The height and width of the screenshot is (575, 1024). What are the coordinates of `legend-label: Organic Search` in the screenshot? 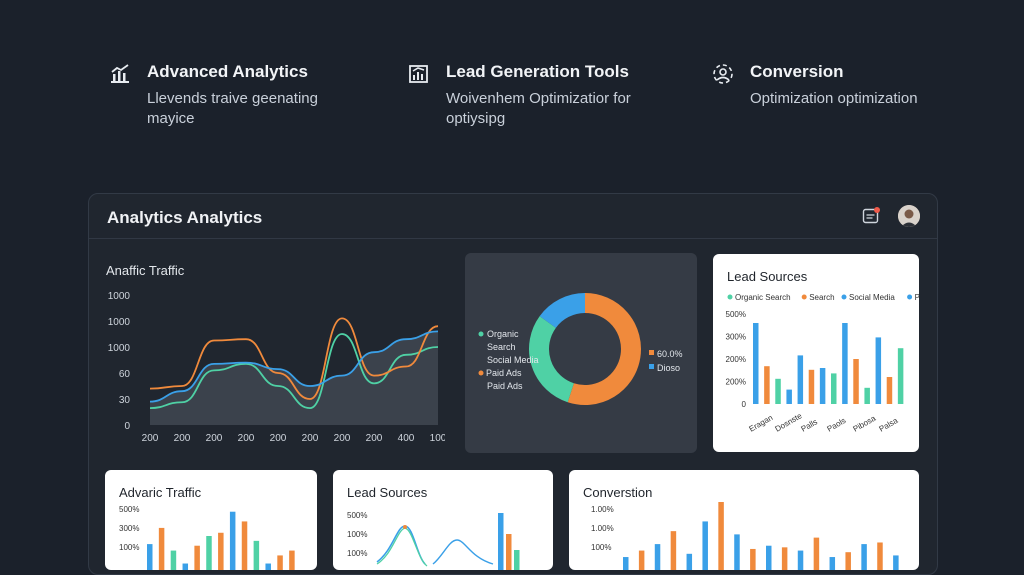 It's located at (763, 297).